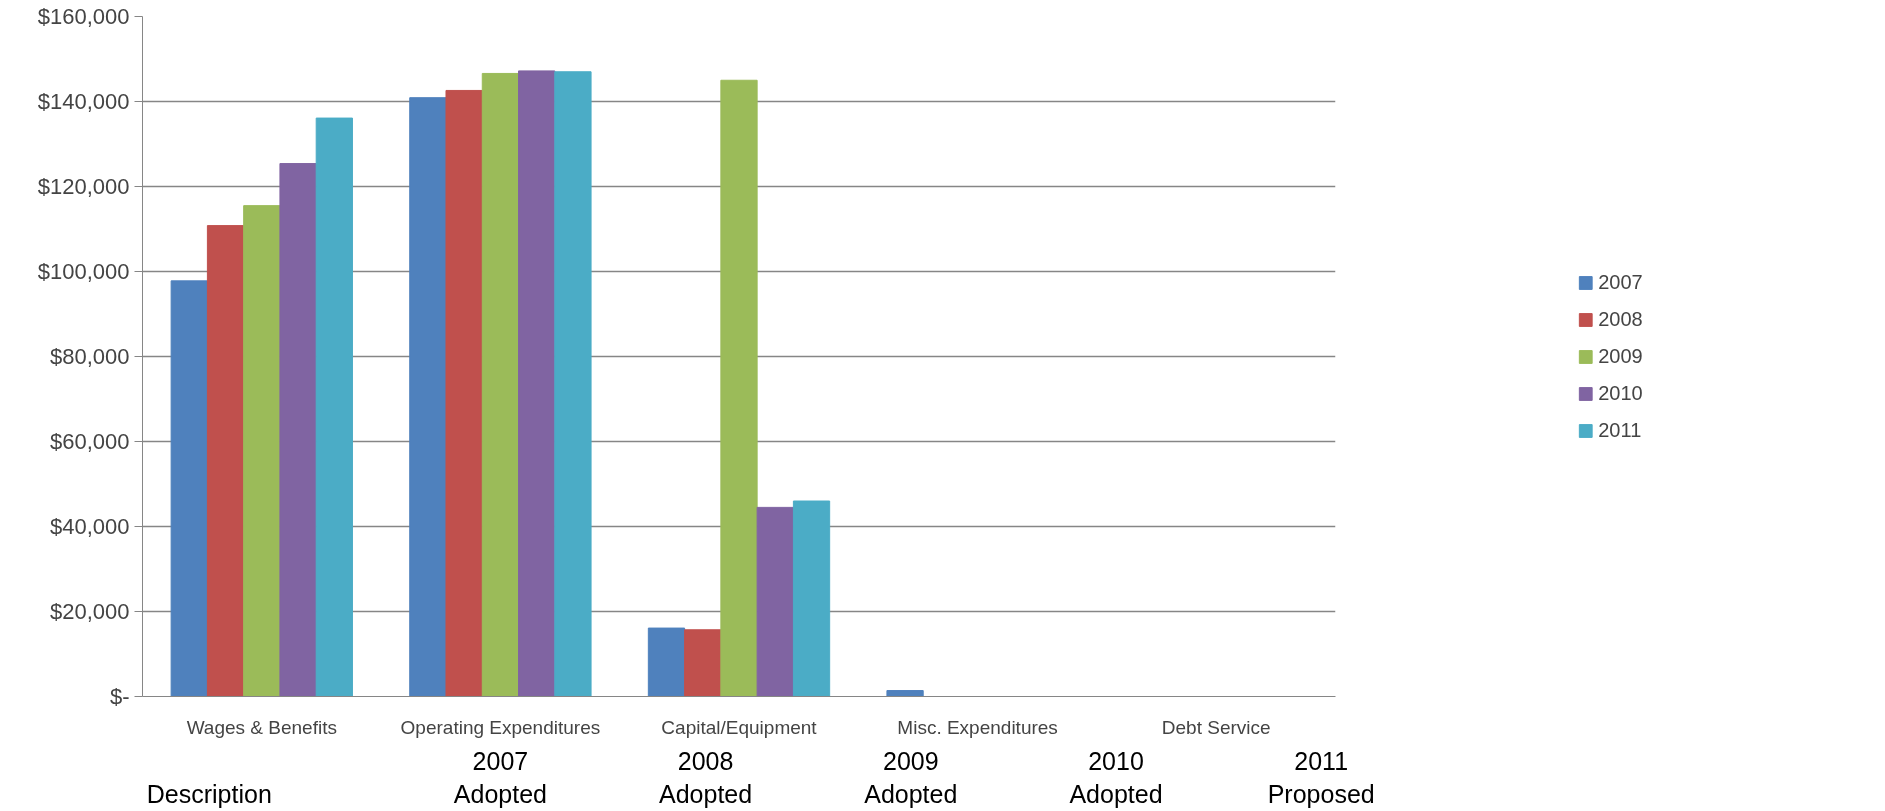 This screenshot has width=1885, height=811. What do you see at coordinates (119, 696) in the screenshot?
I see `y-tick-label: $-` at bounding box center [119, 696].